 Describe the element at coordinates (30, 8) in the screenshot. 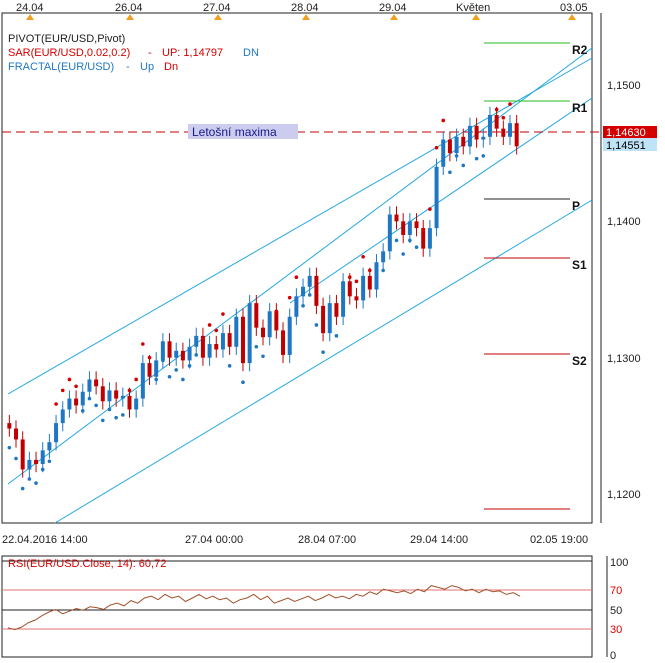

I see `top-date-label: 24.04` at that location.